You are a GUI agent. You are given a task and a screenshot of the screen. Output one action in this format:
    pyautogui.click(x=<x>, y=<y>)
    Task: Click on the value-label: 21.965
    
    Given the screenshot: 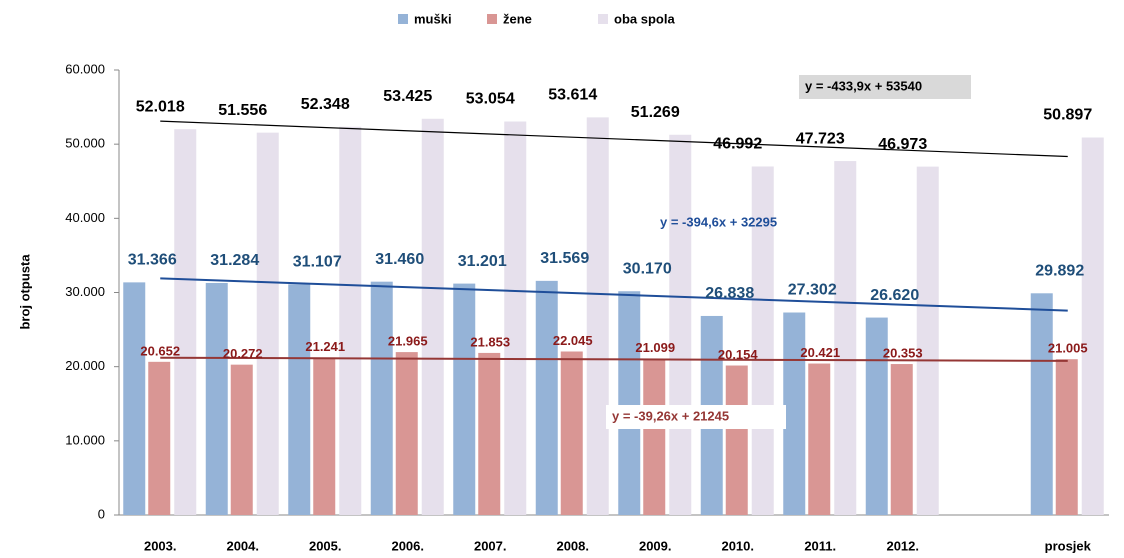 What is the action you would take?
    pyautogui.click(x=408, y=341)
    